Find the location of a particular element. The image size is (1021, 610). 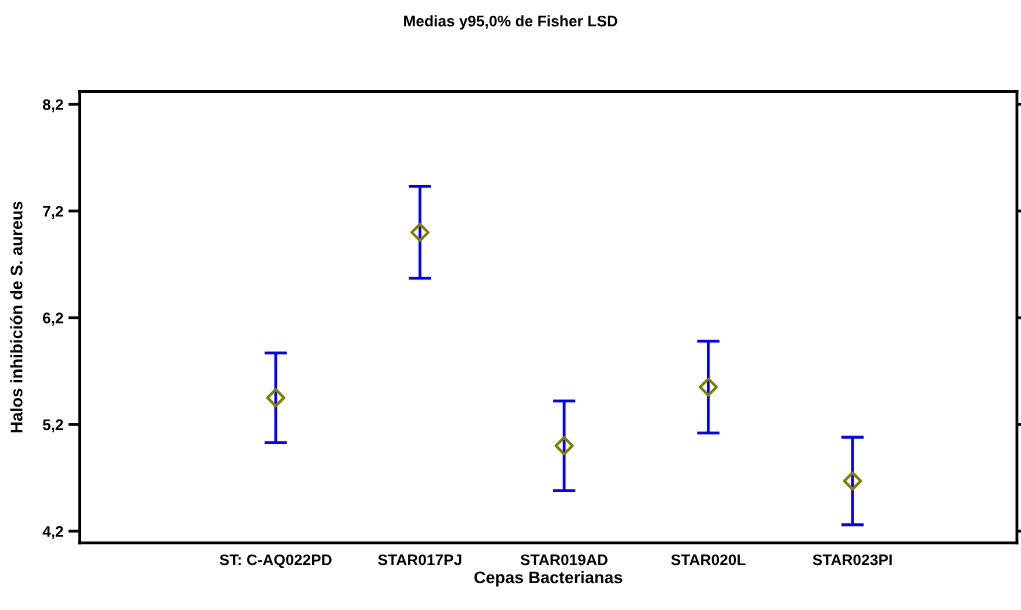

y-tick-label: 7,2 is located at coordinates (53, 212).